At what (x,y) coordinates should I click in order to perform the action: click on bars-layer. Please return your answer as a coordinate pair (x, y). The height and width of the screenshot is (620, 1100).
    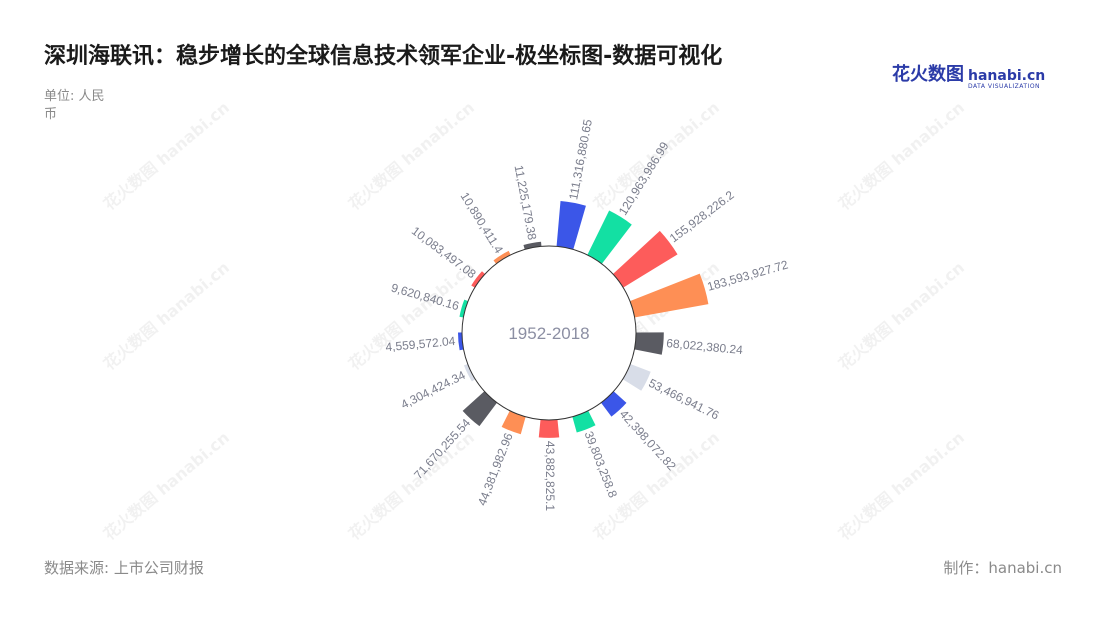
    Looking at the image, I should click on (583, 319).